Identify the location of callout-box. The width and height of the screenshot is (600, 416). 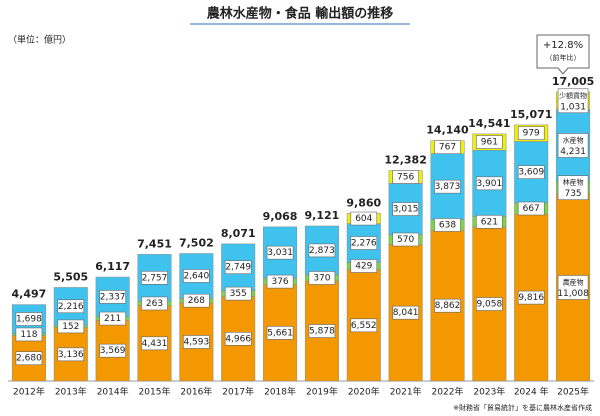
(563, 54).